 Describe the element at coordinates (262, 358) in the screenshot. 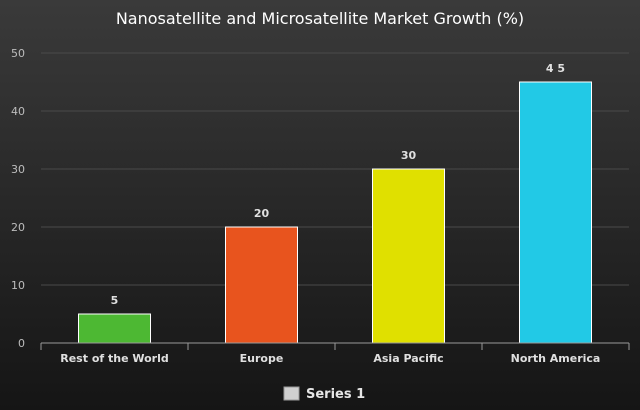

I see `x-tick-label: Europe` at that location.